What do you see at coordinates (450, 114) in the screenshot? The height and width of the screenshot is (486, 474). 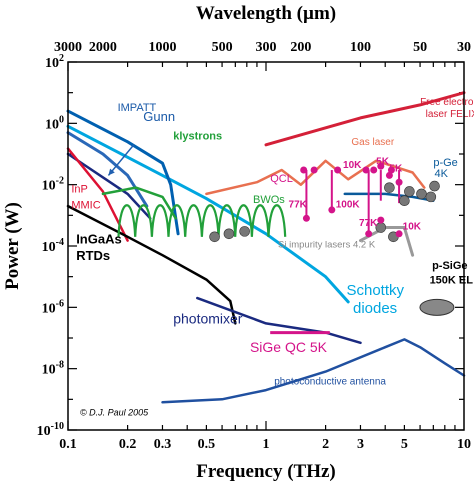 I see `annotation-label: laser FELIX` at bounding box center [450, 114].